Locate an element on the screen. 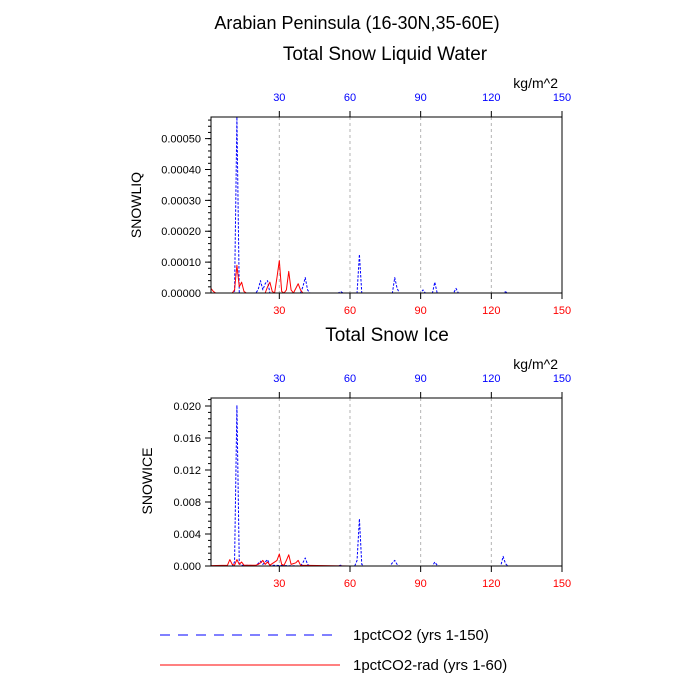 This screenshot has height=700, width=700. panel1-series-1pctco2 is located at coordinates (386, 205).